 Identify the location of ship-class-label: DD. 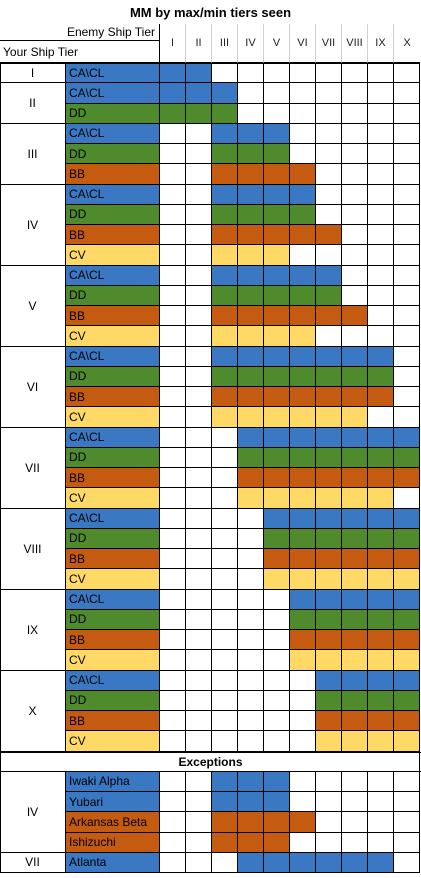
(113, 376).